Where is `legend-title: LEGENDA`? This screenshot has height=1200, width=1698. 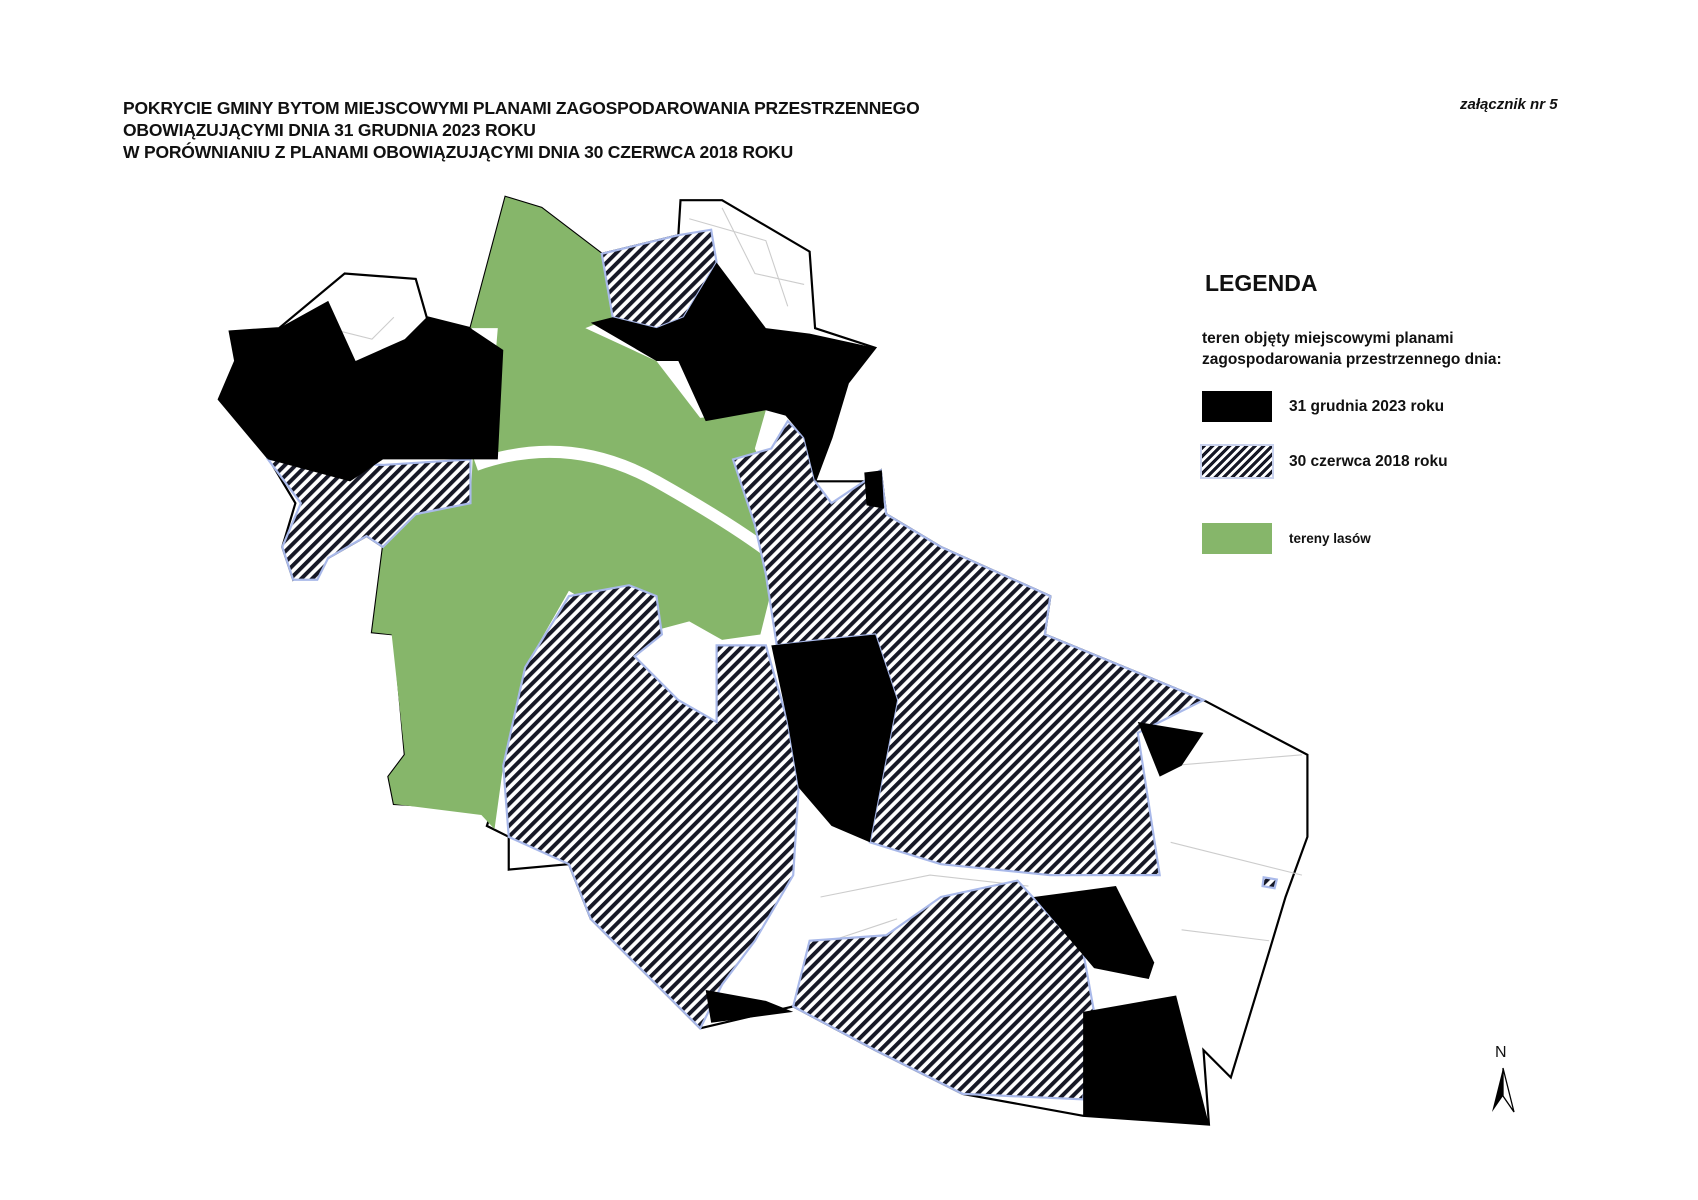 legend-title: LEGENDA is located at coordinates (1261, 283).